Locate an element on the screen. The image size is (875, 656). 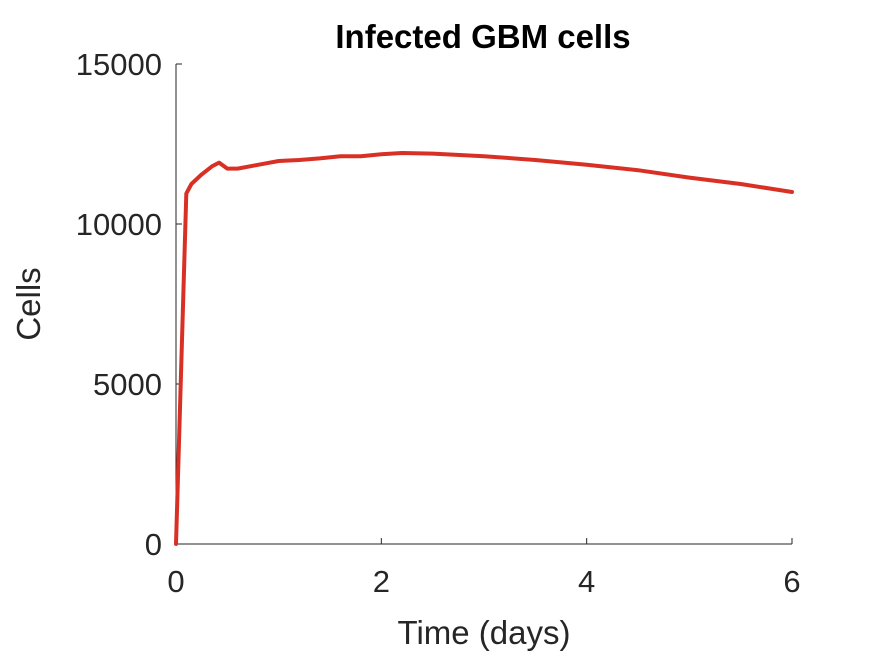
y-tick-label: 10000 is located at coordinates (119, 224).